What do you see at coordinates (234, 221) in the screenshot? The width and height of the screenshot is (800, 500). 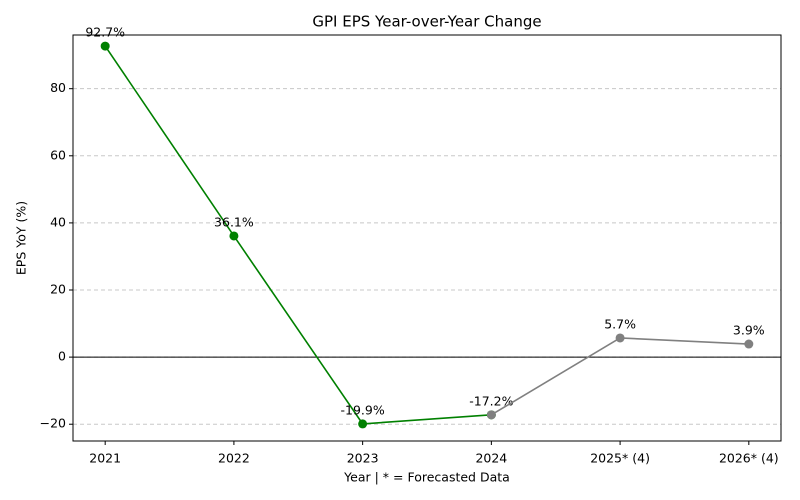 I see `data-label: 36.1%` at bounding box center [234, 221].